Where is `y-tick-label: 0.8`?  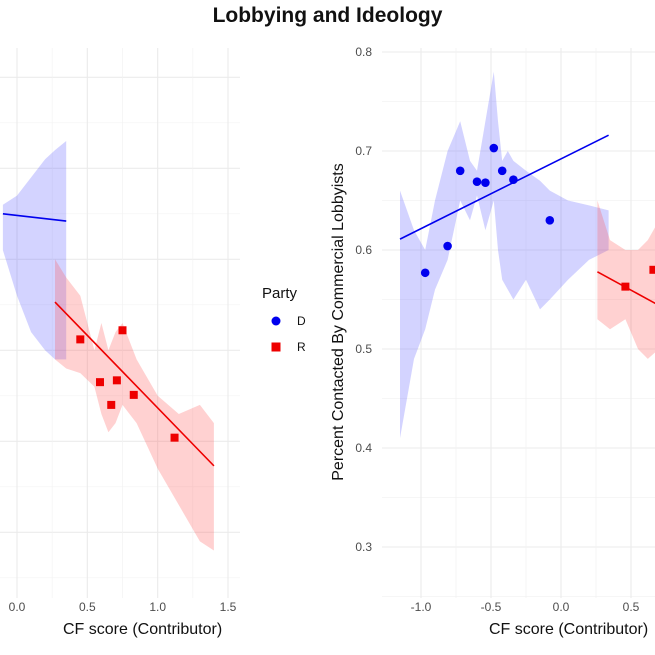 y-tick-label: 0.8 is located at coordinates (363, 52).